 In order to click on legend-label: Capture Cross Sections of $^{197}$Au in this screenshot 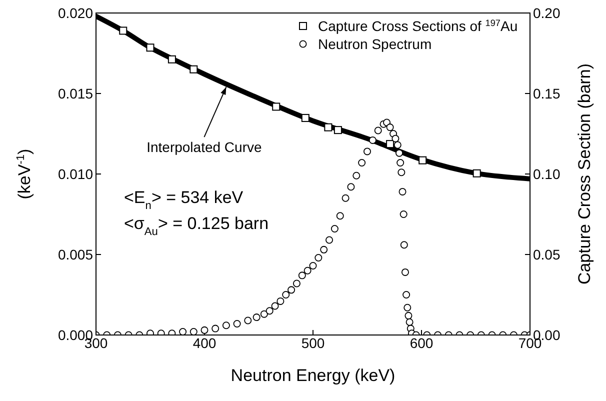, I will do `click(418, 26)`.